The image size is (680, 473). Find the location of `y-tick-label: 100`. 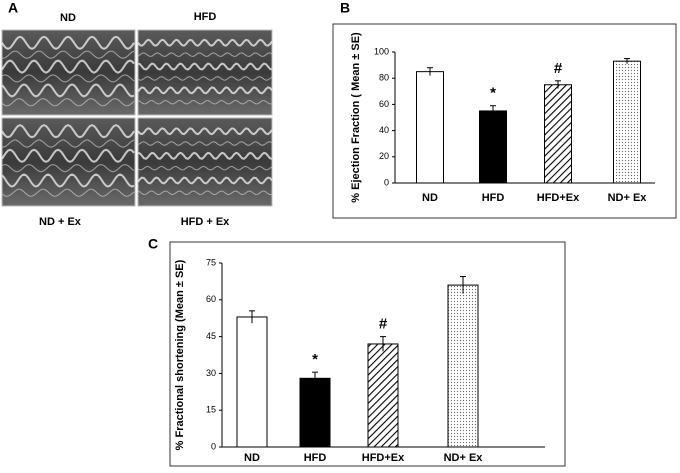

y-tick-label: 100 is located at coordinates (381, 51).